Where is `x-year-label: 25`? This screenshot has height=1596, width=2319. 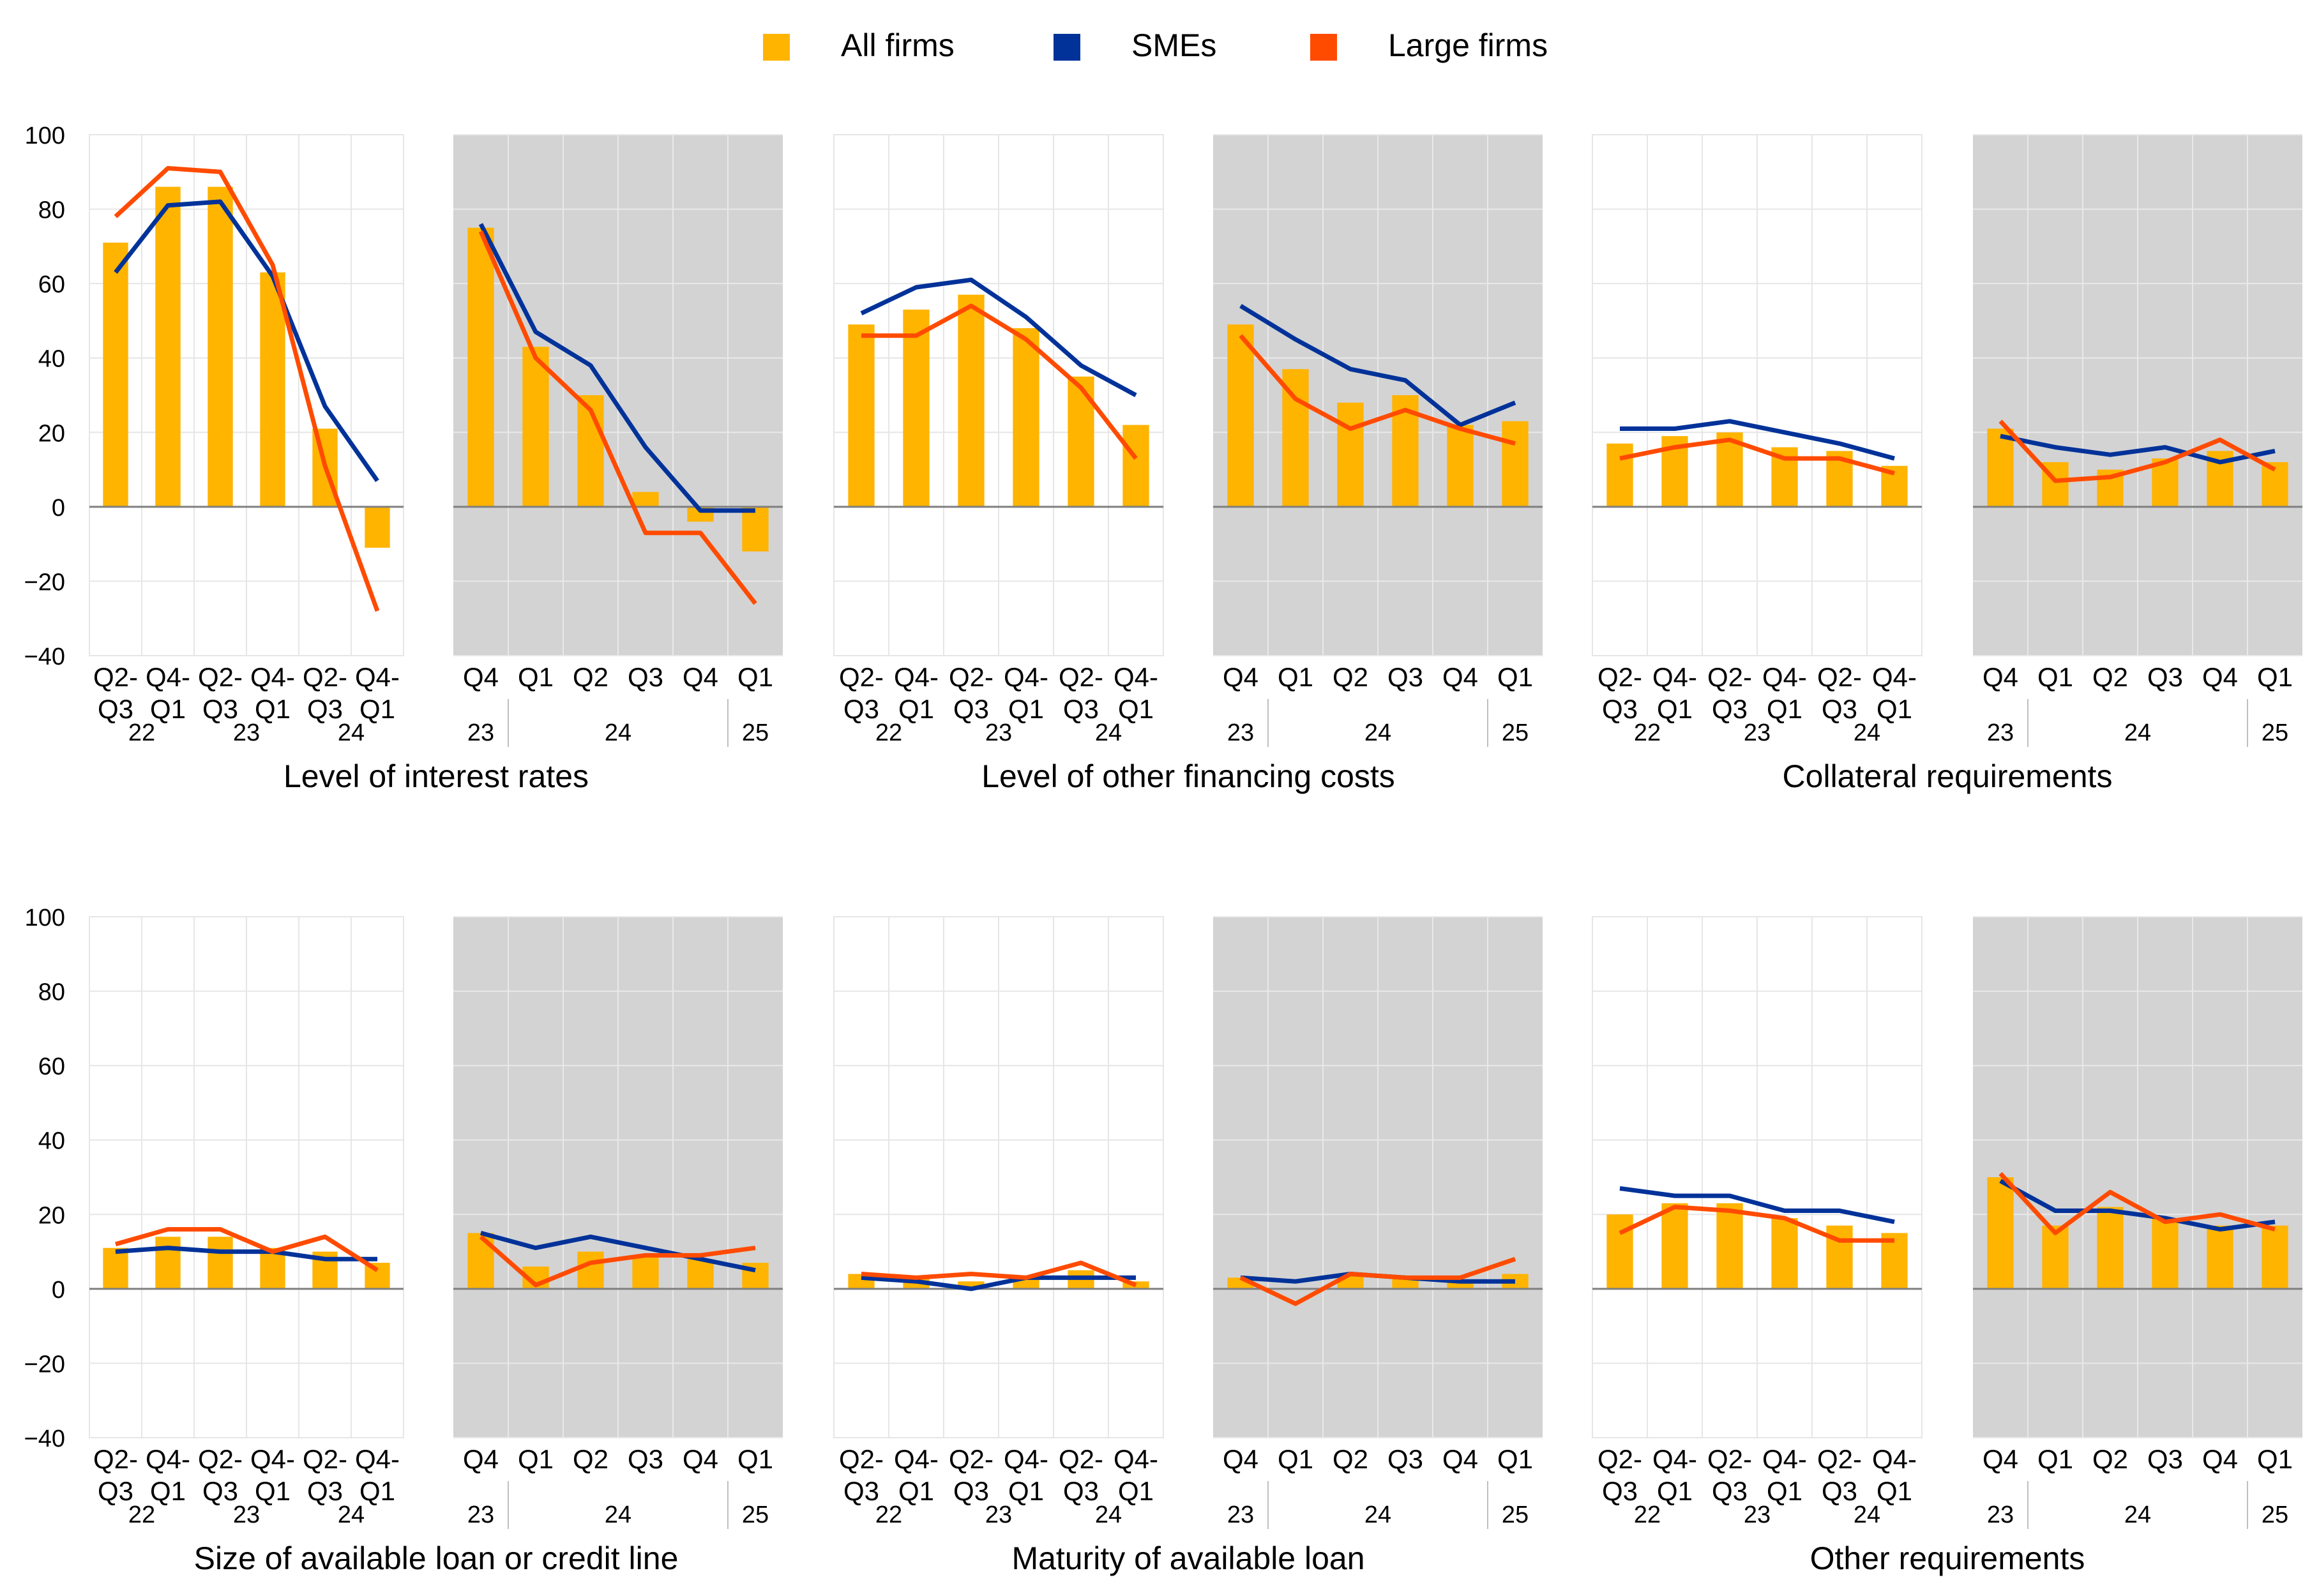
x-year-label: 25 is located at coordinates (755, 1515).